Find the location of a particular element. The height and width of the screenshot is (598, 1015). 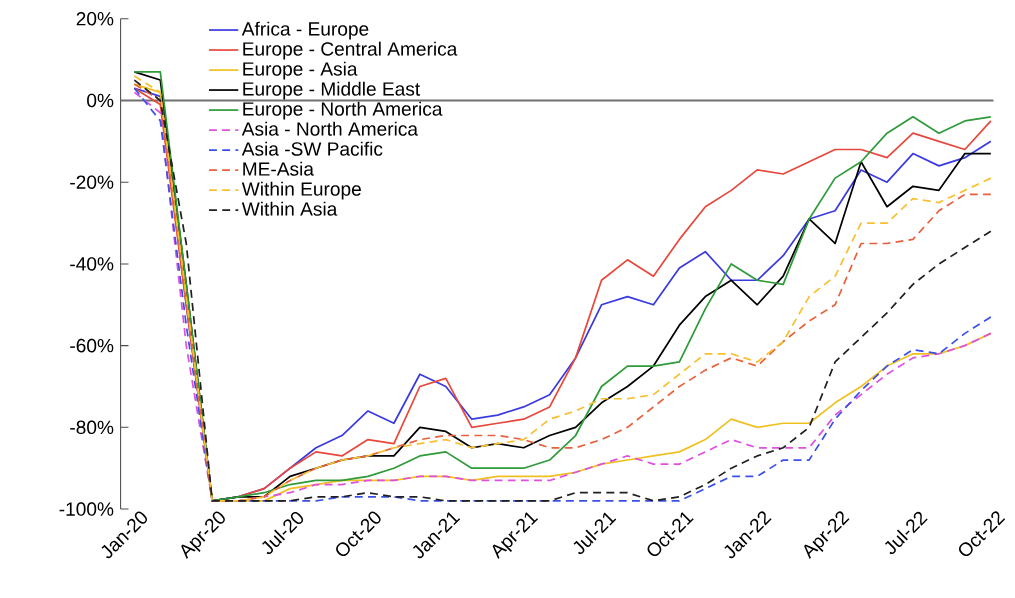

y-tick-label: -60% is located at coordinates (92, 345).